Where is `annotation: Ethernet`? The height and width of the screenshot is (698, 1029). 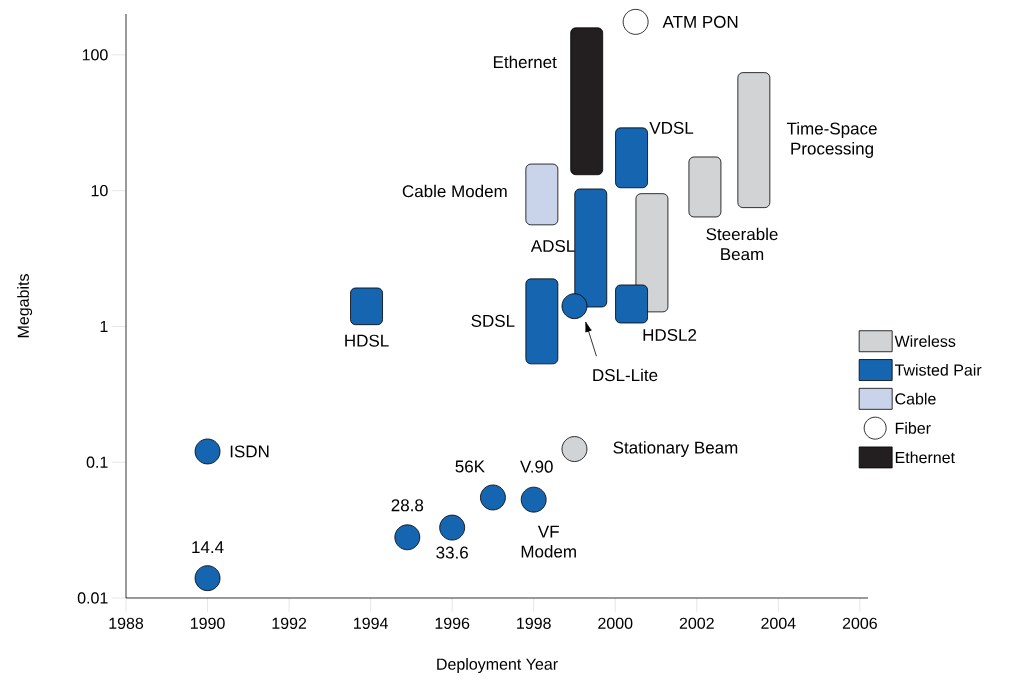
annotation: Ethernet is located at coordinates (525, 62).